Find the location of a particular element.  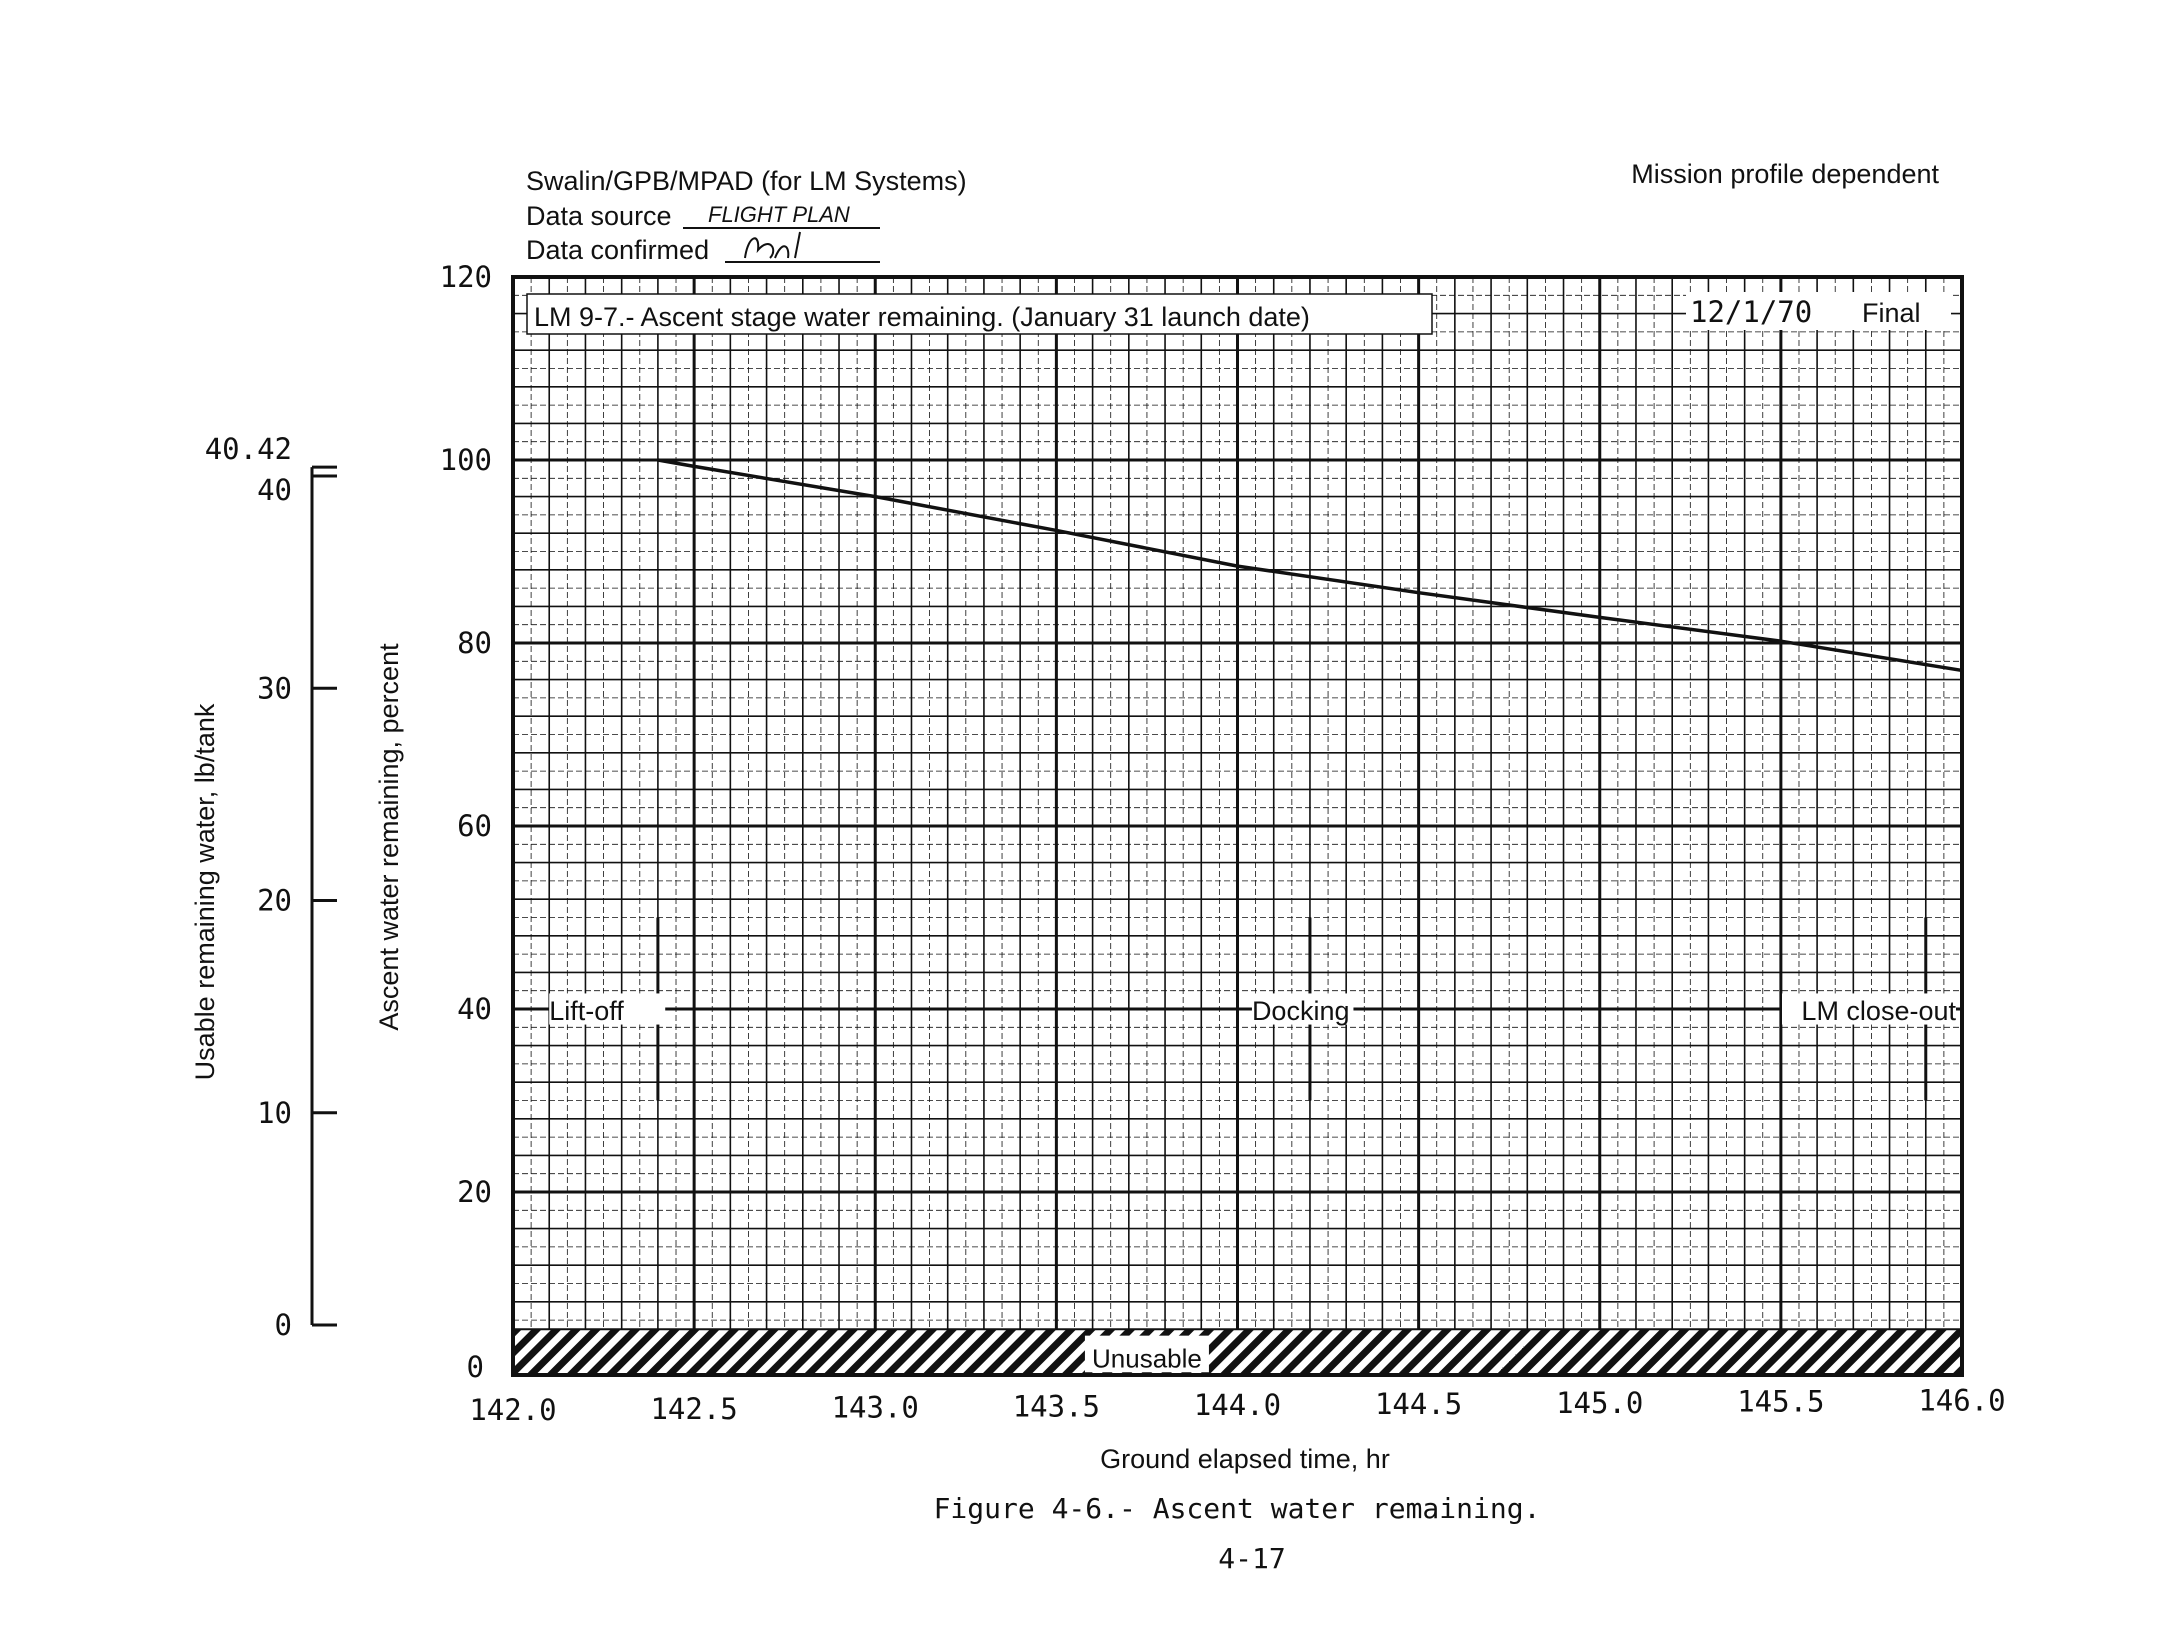

unusable-label: Unusable is located at coordinates (1147, 1359).